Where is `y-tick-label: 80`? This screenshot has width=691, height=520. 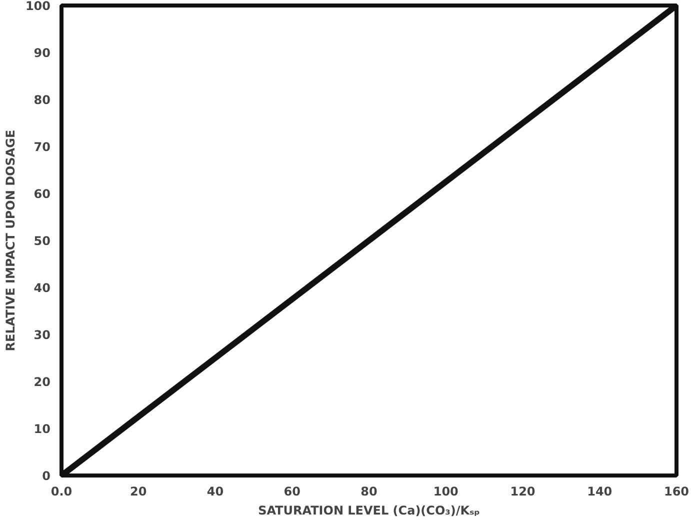
y-tick-label: 80 is located at coordinates (42, 100).